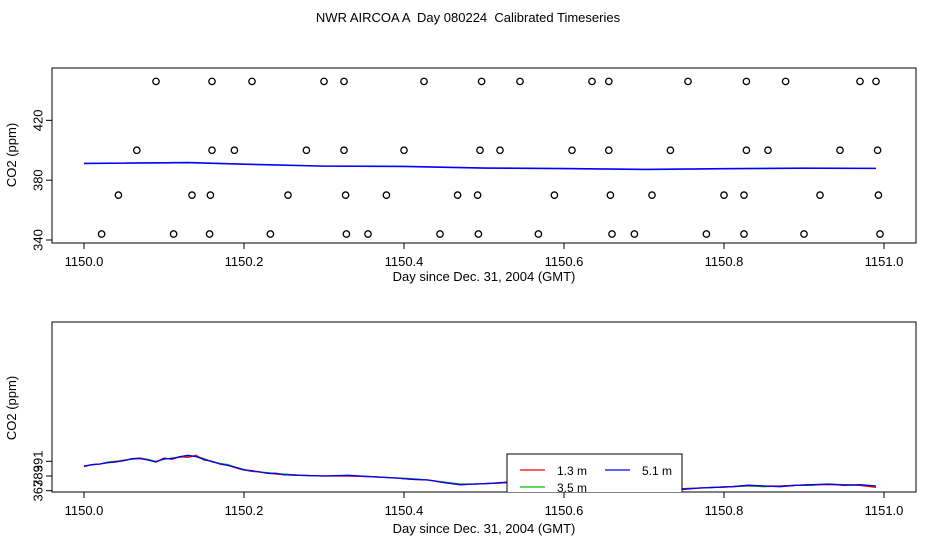 This screenshot has height=540, width=936. What do you see at coordinates (884, 510) in the screenshot?
I see `bottom-x-tick-label: 1151.0` at bounding box center [884, 510].